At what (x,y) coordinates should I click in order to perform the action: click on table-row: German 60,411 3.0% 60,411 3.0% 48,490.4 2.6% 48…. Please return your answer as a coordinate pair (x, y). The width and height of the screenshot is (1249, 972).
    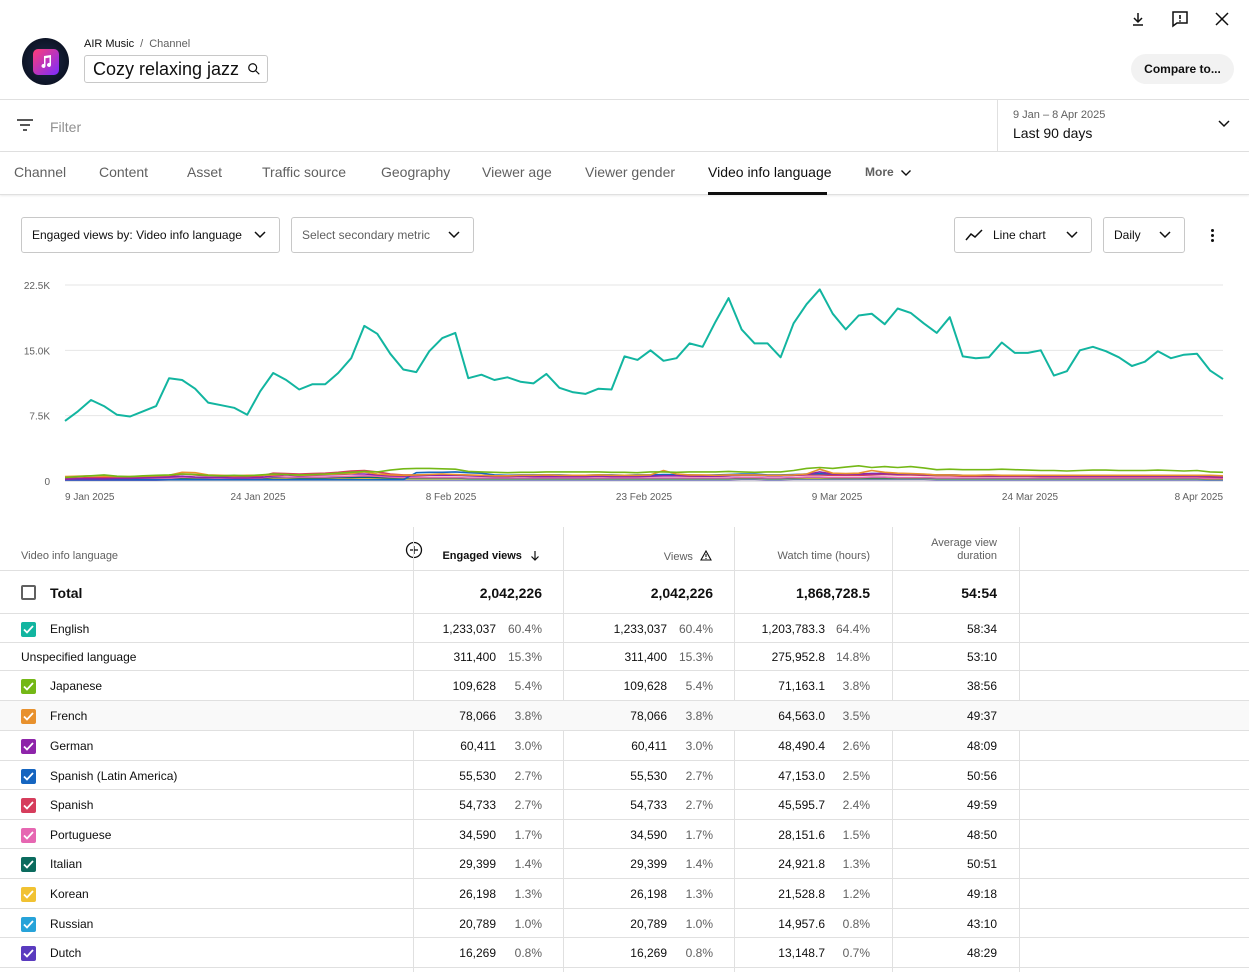
    Looking at the image, I should click on (624, 746).